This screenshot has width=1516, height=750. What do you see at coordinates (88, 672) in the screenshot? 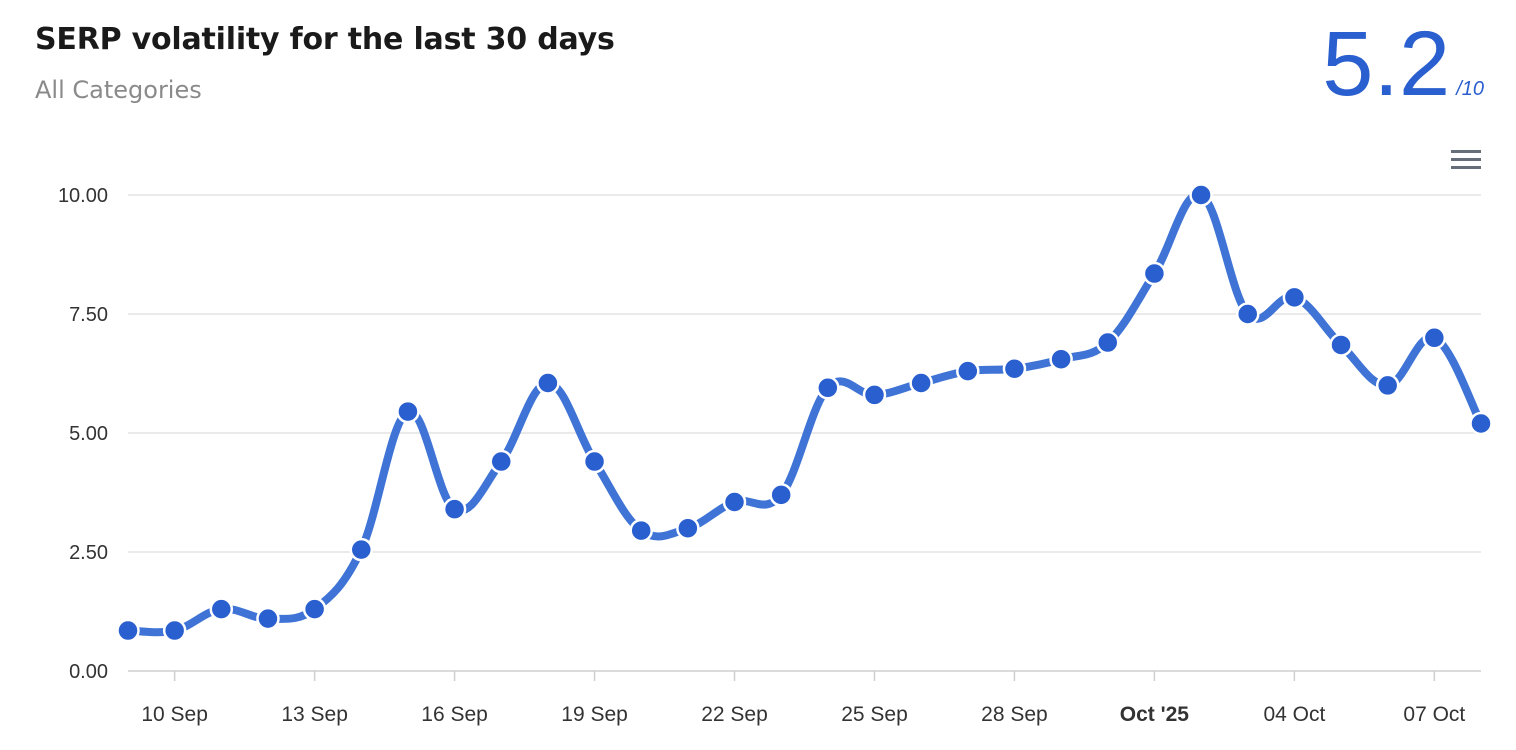
I see `y-tick-label: 0.00` at bounding box center [88, 672].